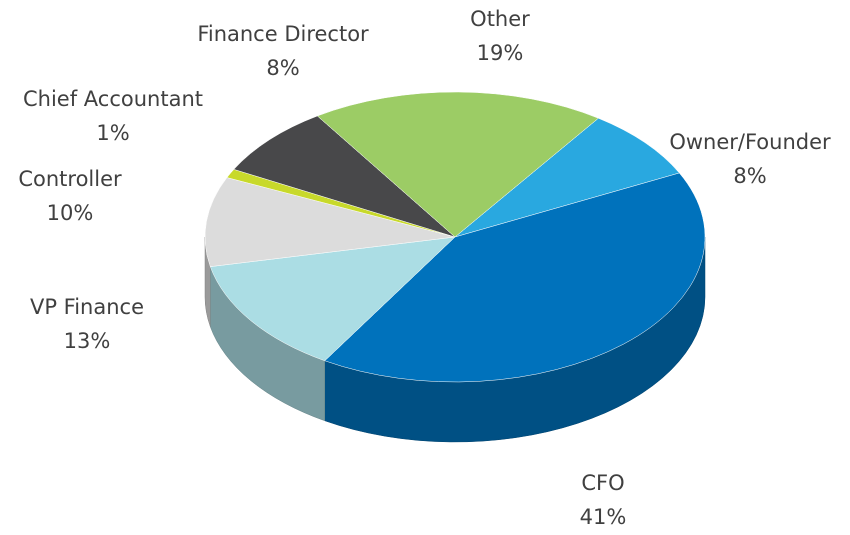 The height and width of the screenshot is (535, 850). Describe the element at coordinates (87, 341) in the screenshot. I see `slice-value-label: 13%` at that location.